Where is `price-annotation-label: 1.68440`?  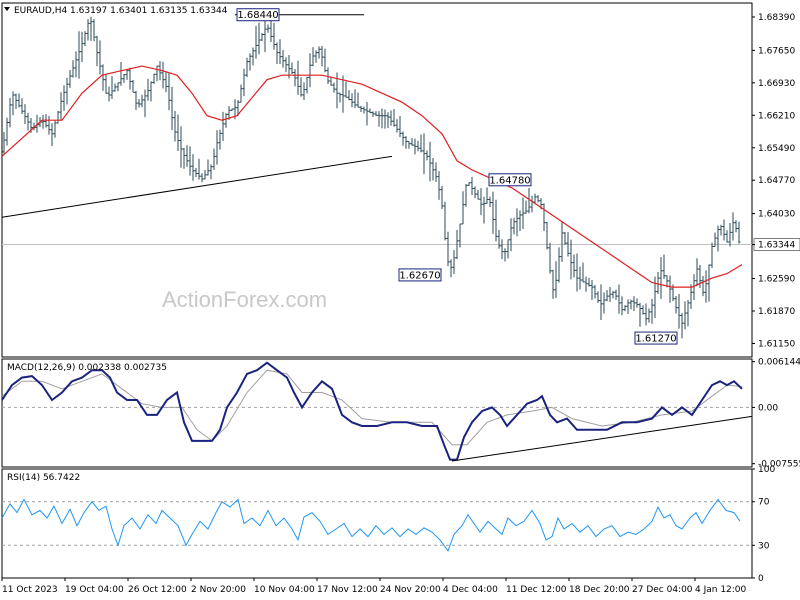
price-annotation-label: 1.68440 is located at coordinates (257, 15).